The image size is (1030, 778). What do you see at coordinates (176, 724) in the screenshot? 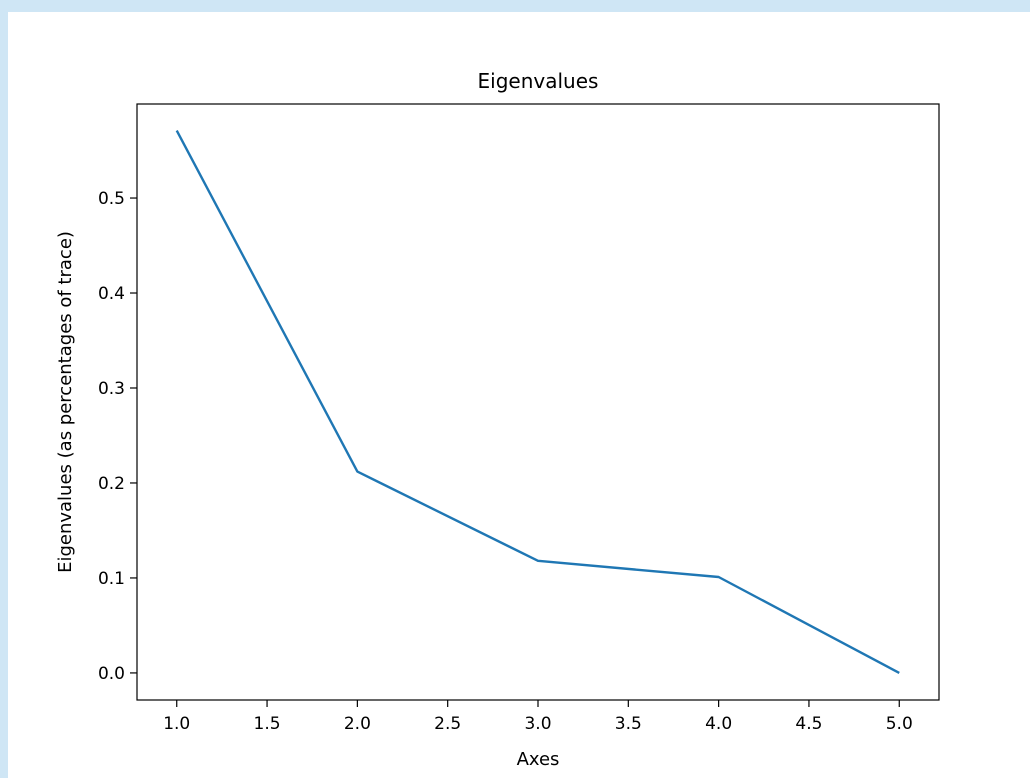
I see `x-tick-label: 1.0` at bounding box center [176, 724].